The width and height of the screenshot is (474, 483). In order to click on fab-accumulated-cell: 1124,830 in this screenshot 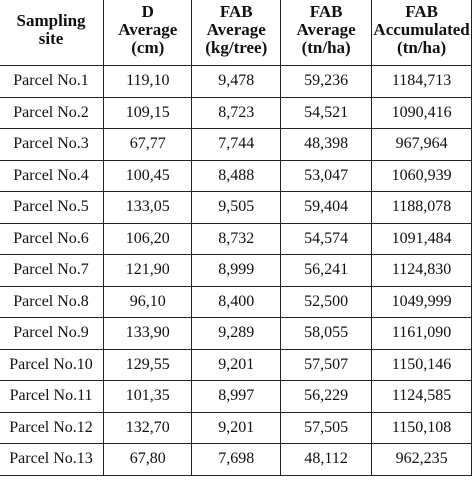, I will do `click(421, 270)`.